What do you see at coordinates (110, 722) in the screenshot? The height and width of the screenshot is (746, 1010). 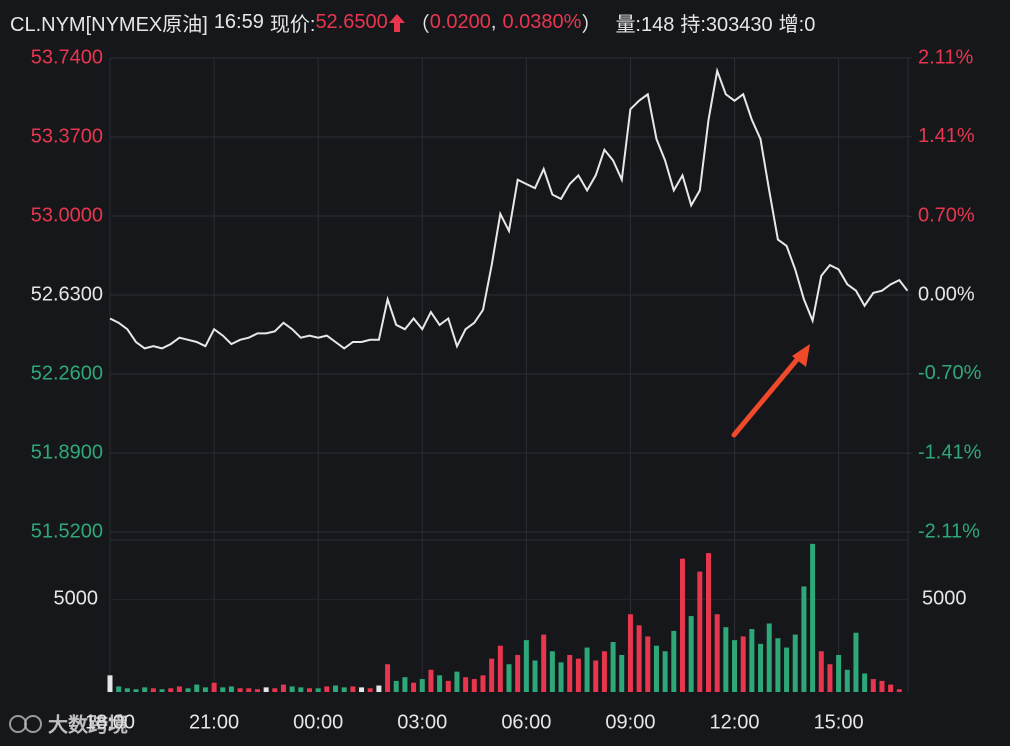 I see `x-tick-label: 18:00` at bounding box center [110, 722].